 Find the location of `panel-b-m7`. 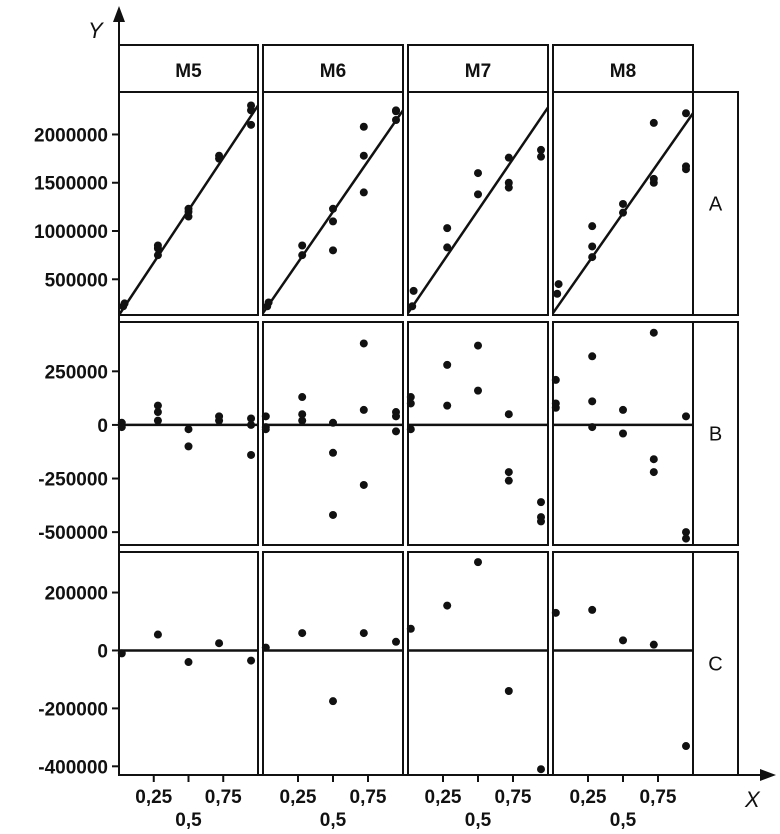

panel-b-m7 is located at coordinates (477, 433).